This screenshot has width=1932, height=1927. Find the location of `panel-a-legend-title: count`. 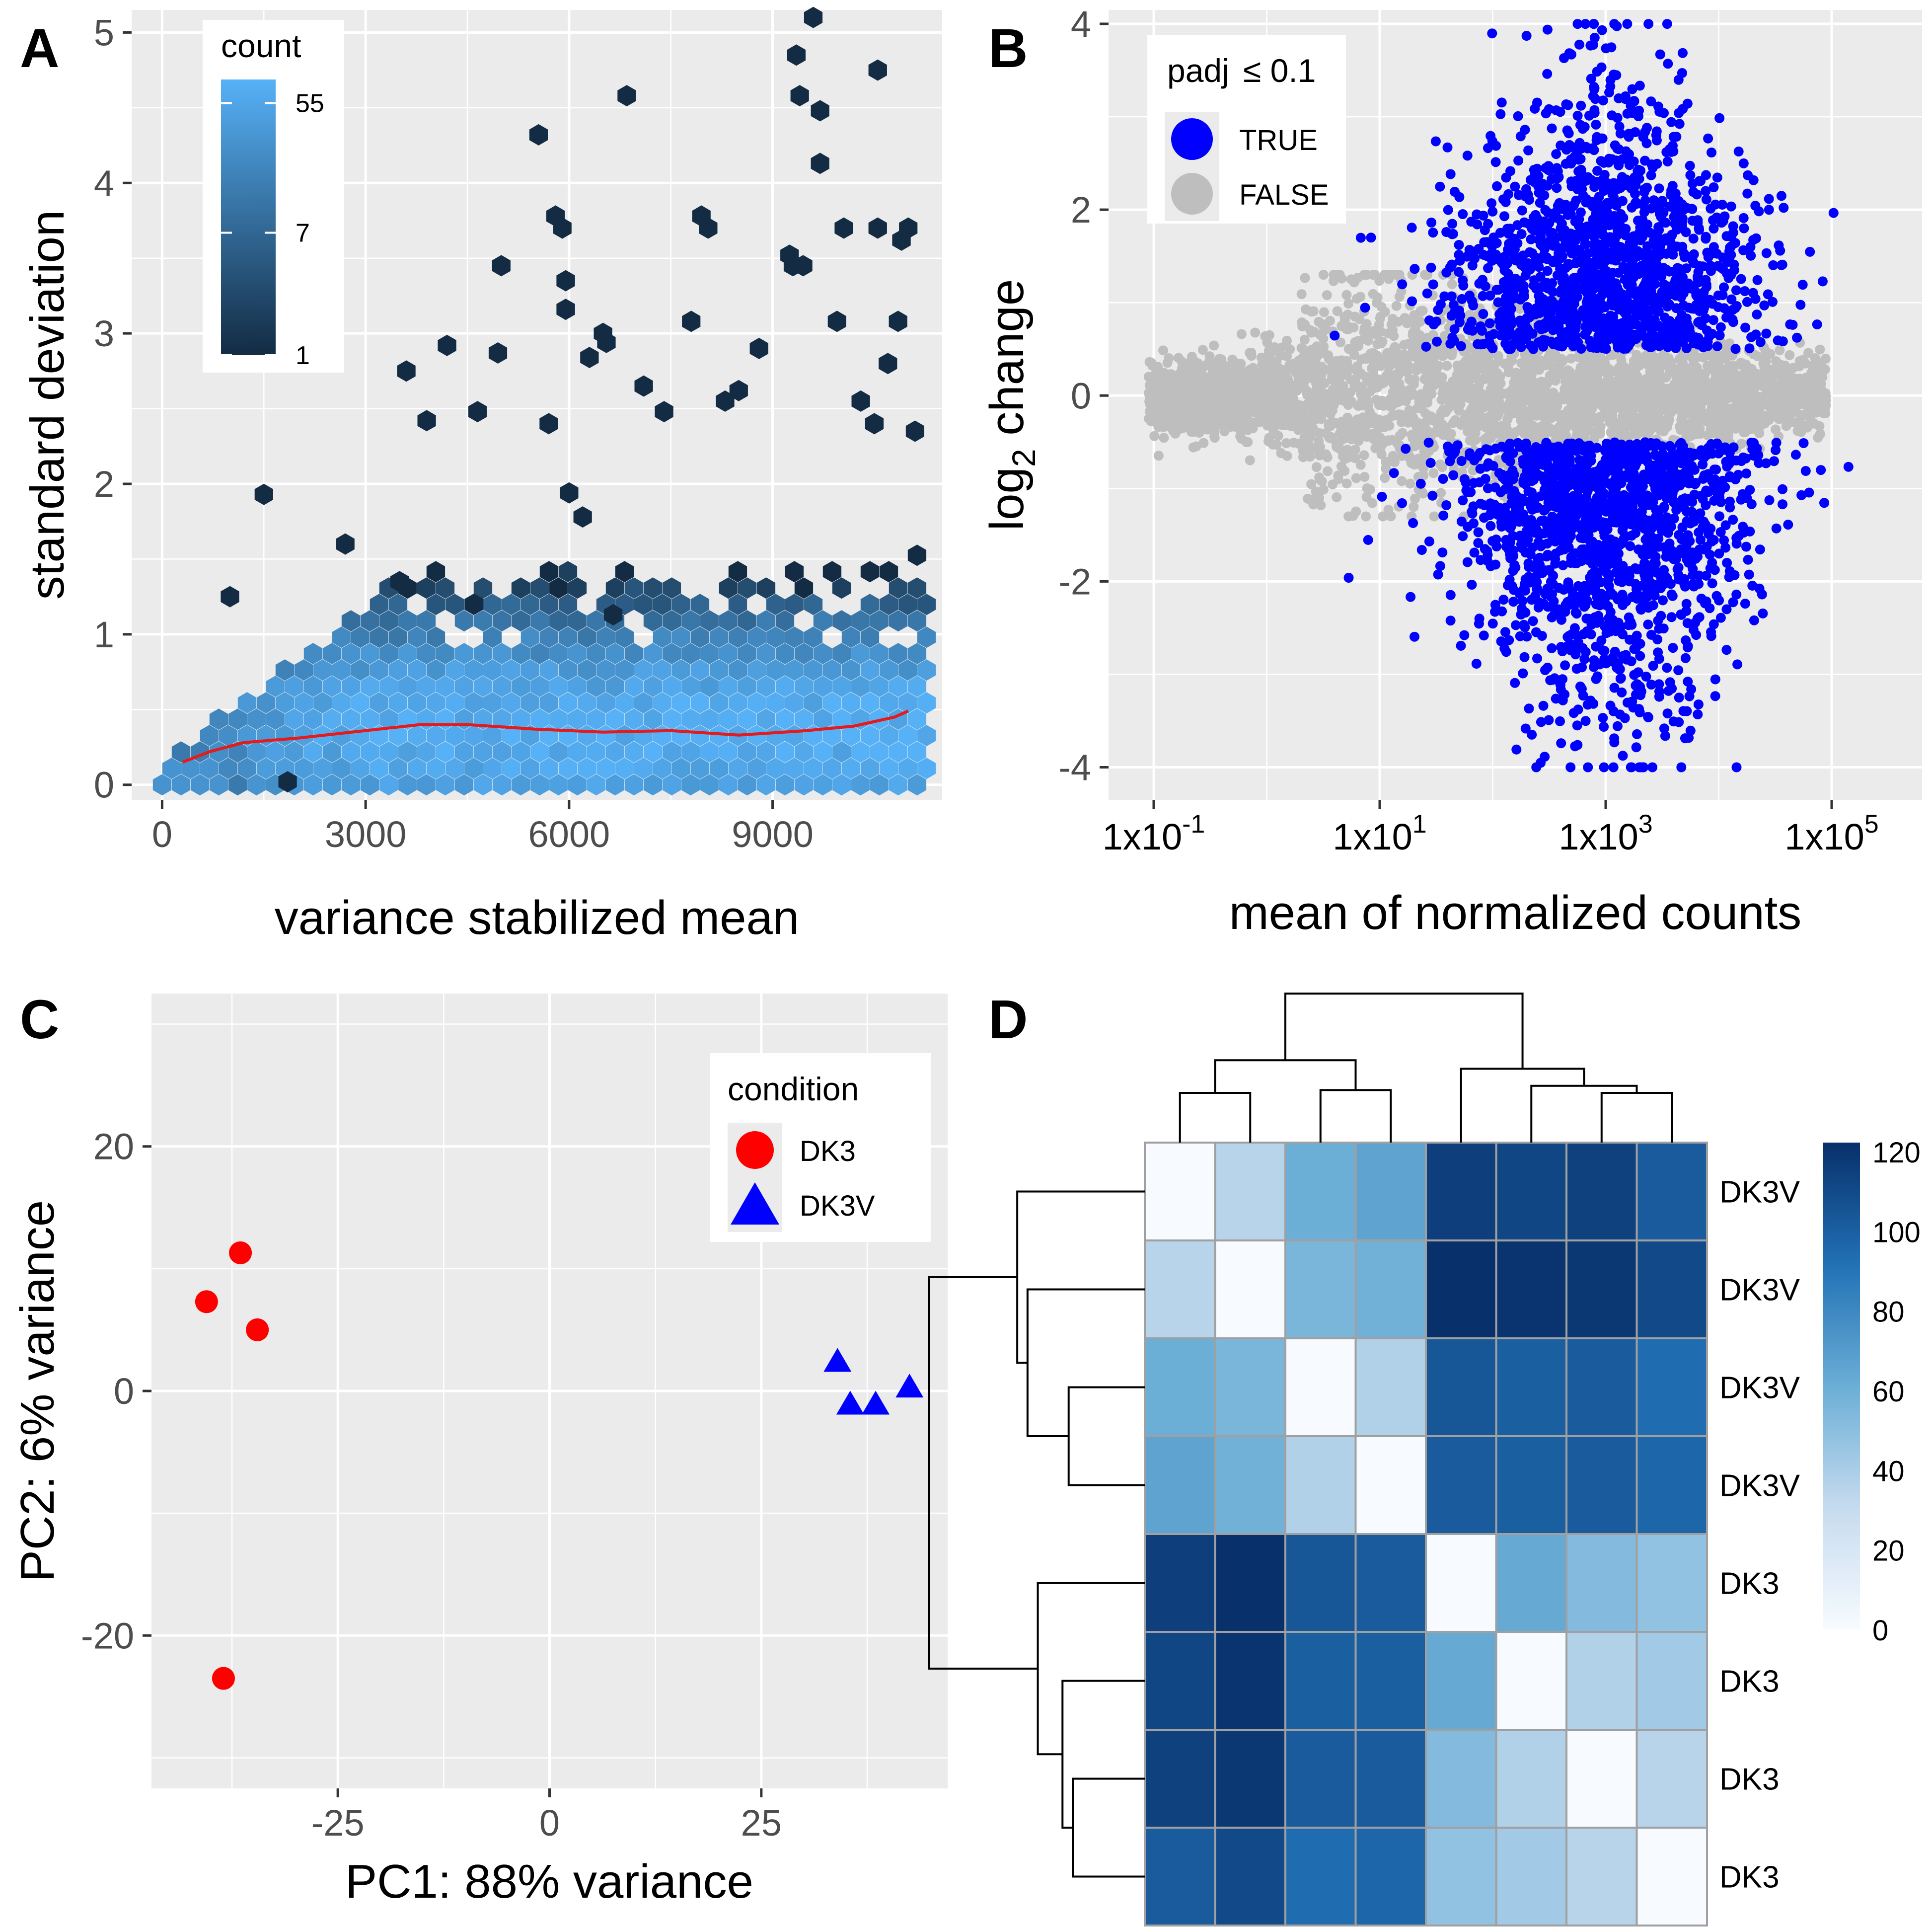

panel-a-legend-title: count is located at coordinates (261, 45).